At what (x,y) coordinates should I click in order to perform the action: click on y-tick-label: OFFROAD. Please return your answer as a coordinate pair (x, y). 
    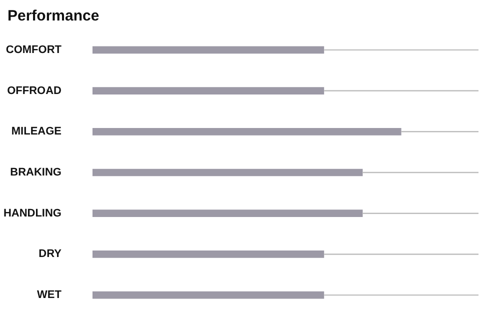
    Looking at the image, I should click on (34, 90).